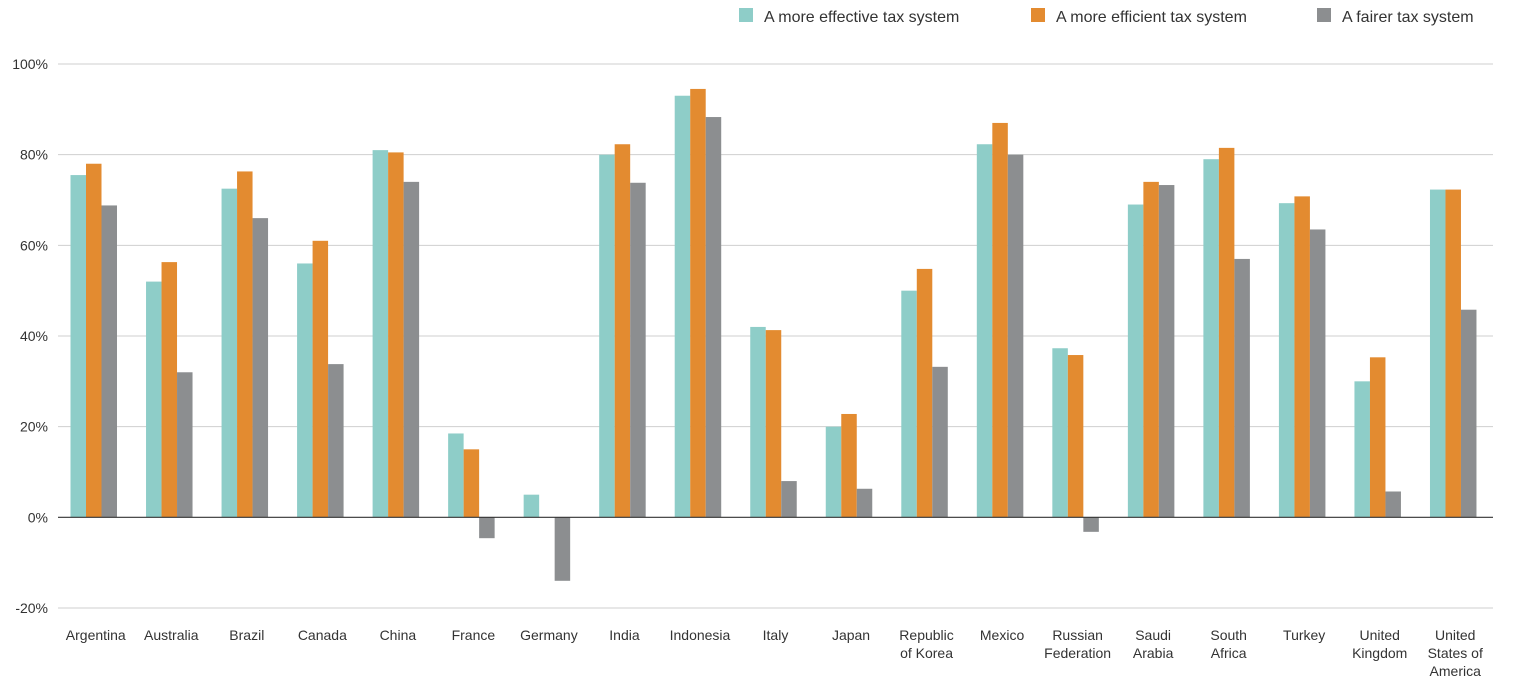 This screenshot has width=1519, height=688. What do you see at coordinates (229, 353) in the screenshot?
I see `bar-a-more-effective-tax-system-brazil` at bounding box center [229, 353].